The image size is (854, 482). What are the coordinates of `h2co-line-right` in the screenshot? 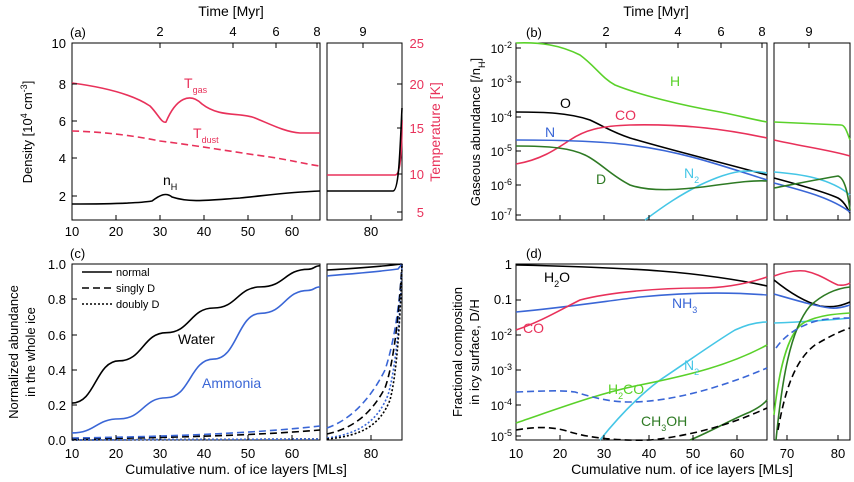 It's located at (812, 364).